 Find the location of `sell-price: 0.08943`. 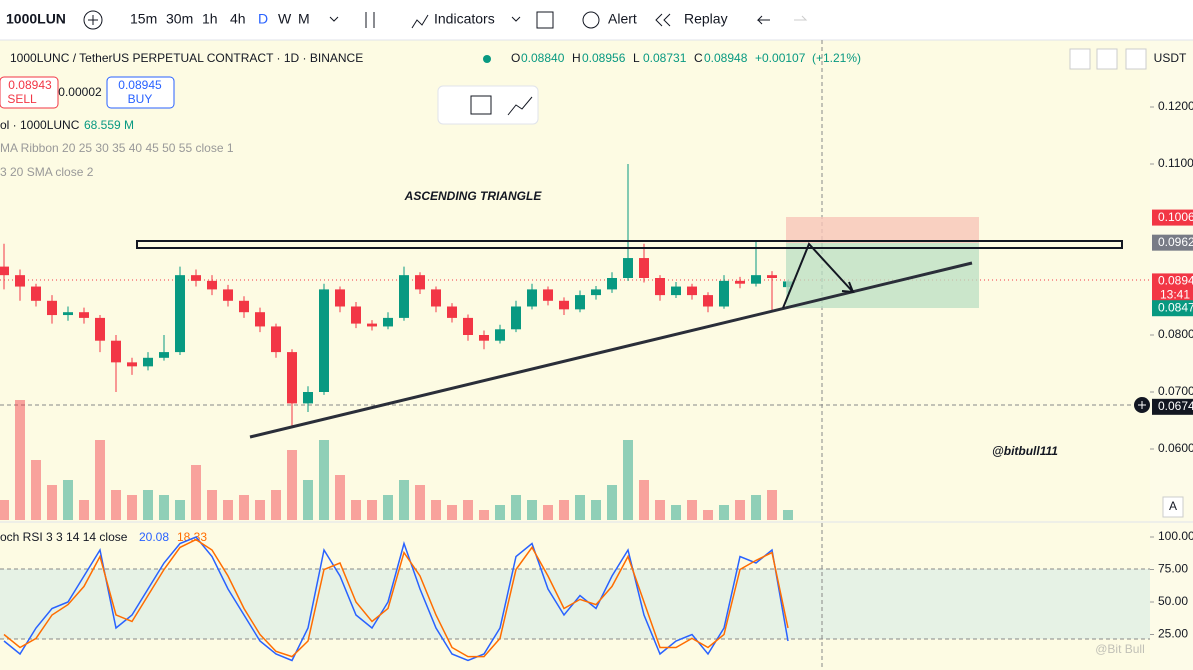

sell-price: 0.08943 is located at coordinates (30, 85).